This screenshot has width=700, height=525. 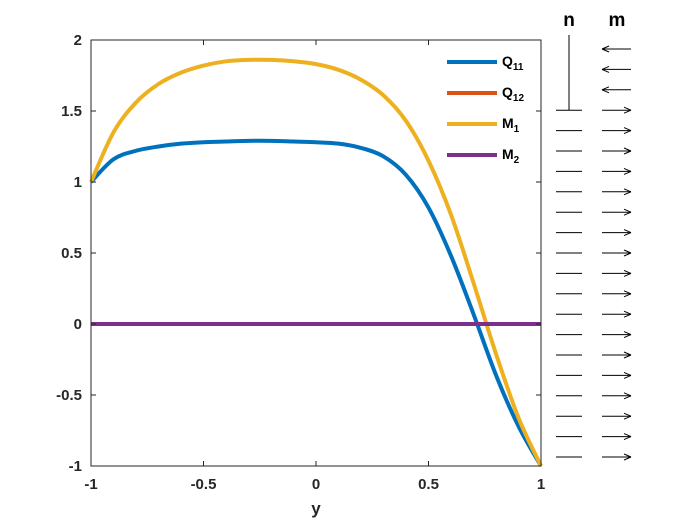 What do you see at coordinates (75, 466) in the screenshot?
I see `y-tick-label: -1` at bounding box center [75, 466].